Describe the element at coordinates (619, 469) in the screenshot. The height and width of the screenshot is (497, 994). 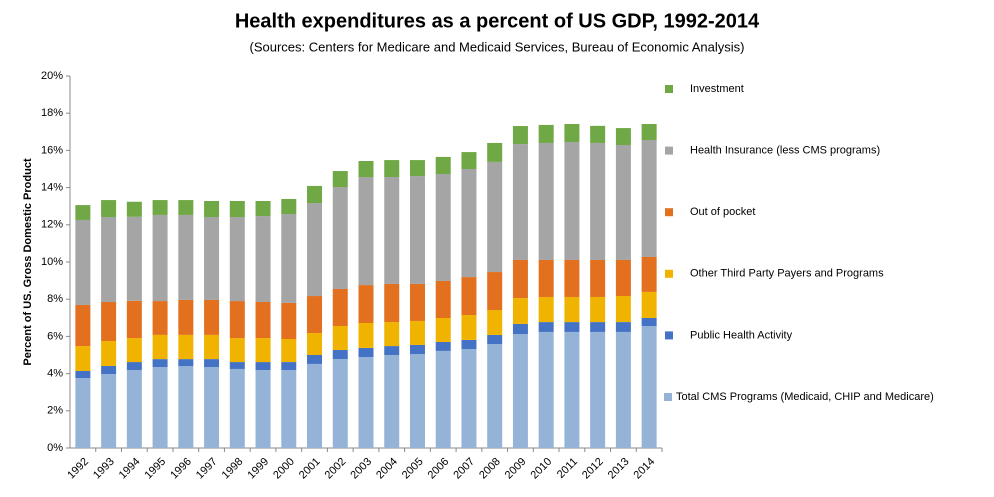
I see `x-tick-label: 2013` at that location.